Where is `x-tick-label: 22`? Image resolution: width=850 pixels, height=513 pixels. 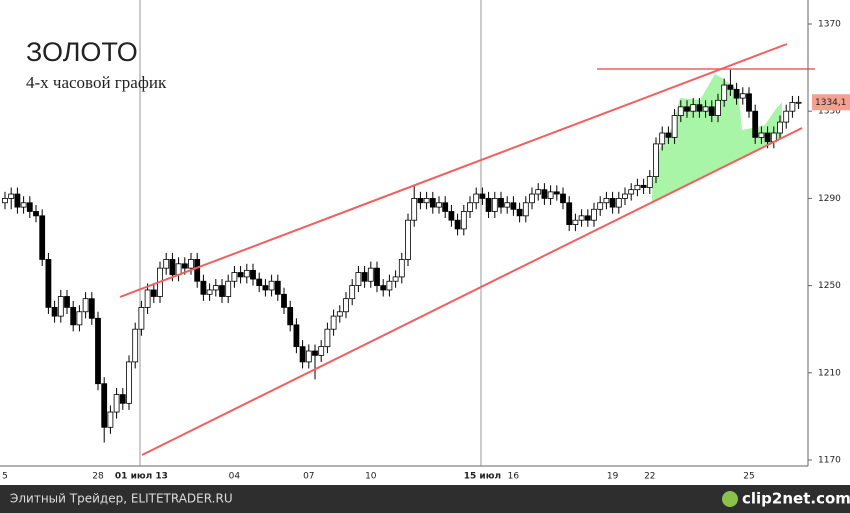
x-tick-label: 22 is located at coordinates (649, 477).